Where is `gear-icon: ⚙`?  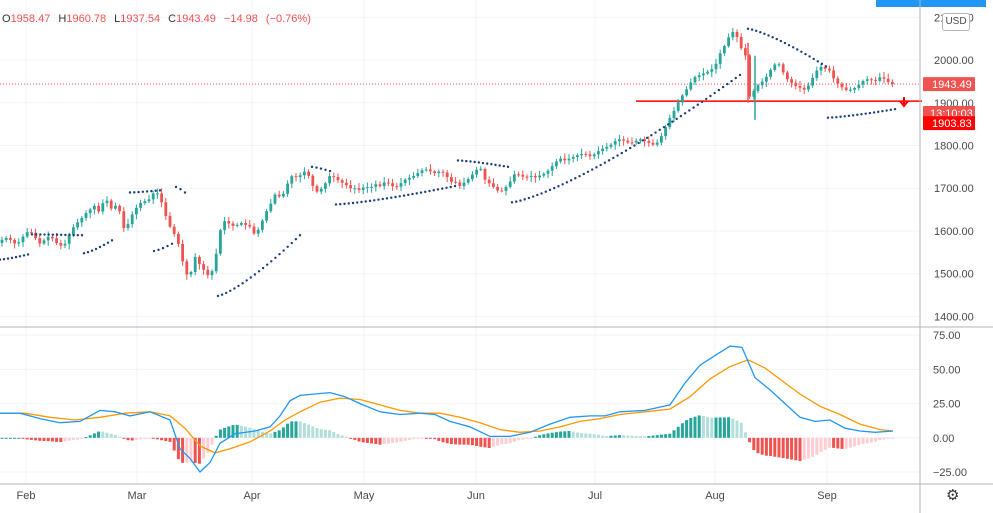 gear-icon: ⚙ is located at coordinates (953, 495).